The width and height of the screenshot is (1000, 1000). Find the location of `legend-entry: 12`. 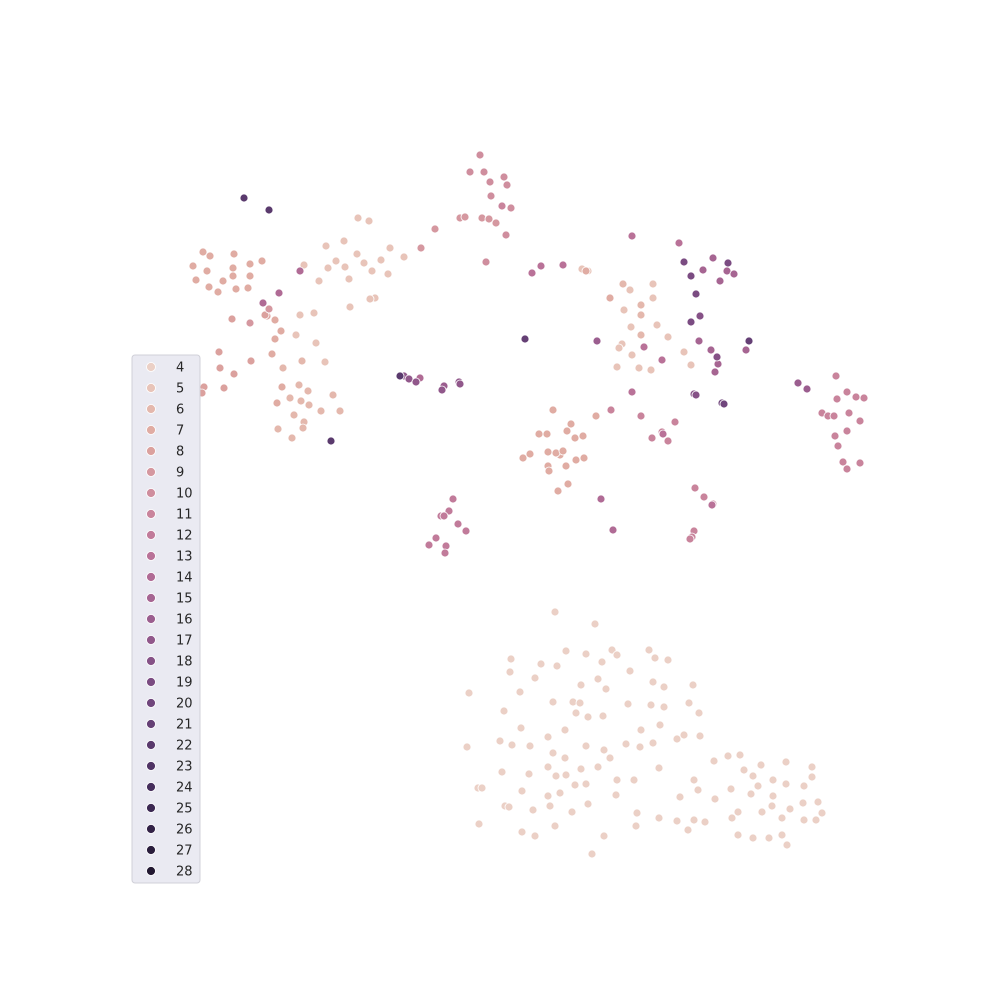

legend-entry: 12 is located at coordinates (169, 536).